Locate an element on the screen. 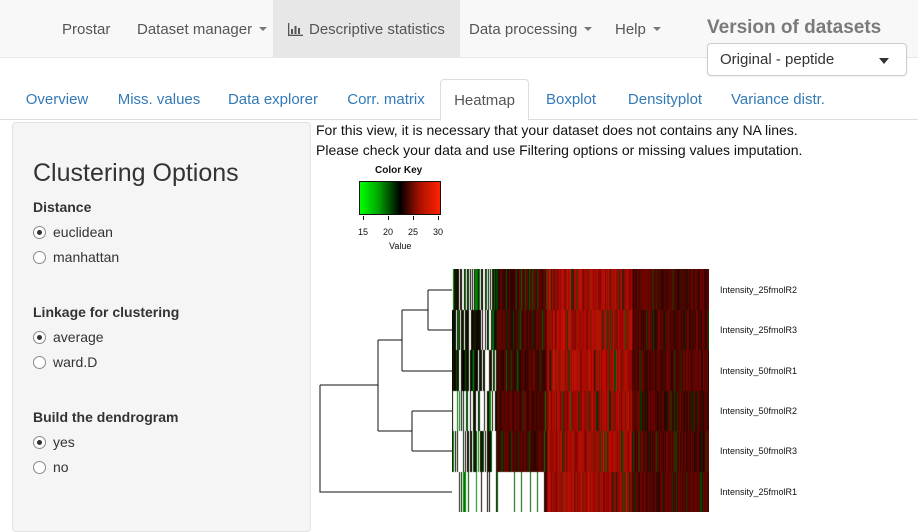 This screenshot has width=918, height=532. heatmap-row-label: Intensity_25fmolR2 is located at coordinates (759, 290).